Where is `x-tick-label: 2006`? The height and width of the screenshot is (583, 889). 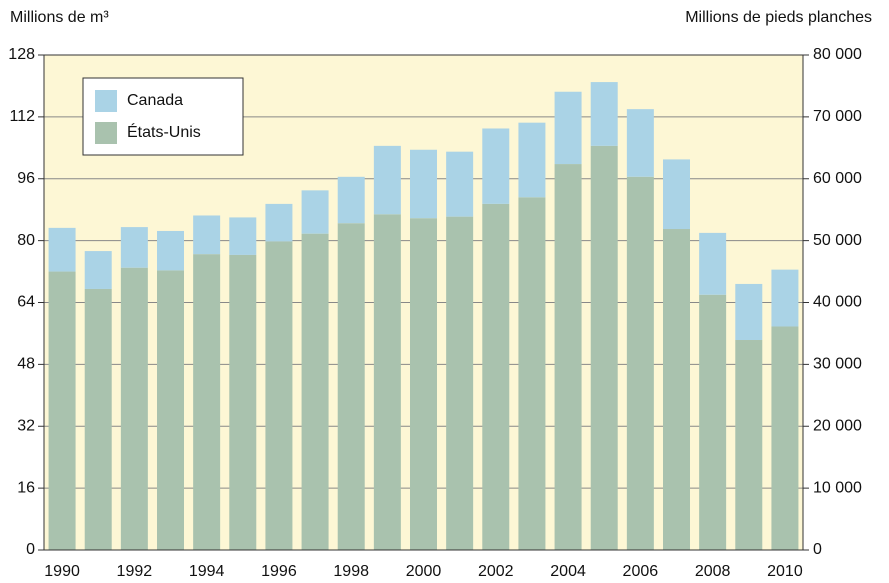
x-tick-label: 2006 is located at coordinates (641, 571).